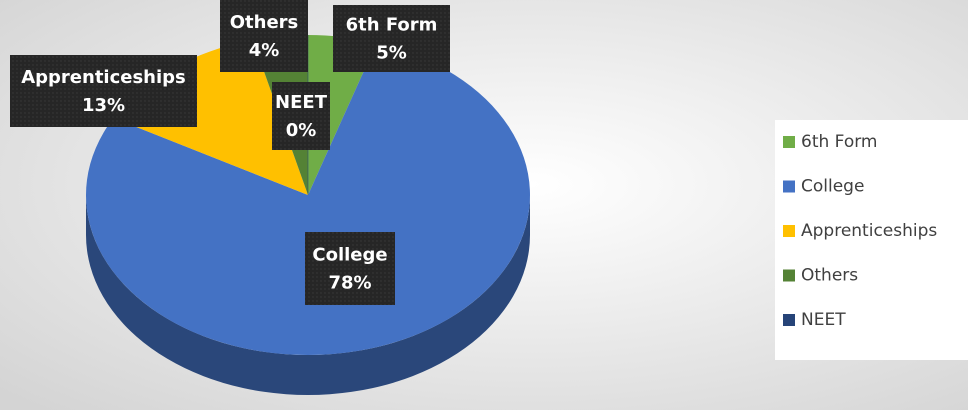 This screenshot has width=968, height=410. What do you see at coordinates (823, 320) in the screenshot?
I see `legend-label: NEET` at bounding box center [823, 320].